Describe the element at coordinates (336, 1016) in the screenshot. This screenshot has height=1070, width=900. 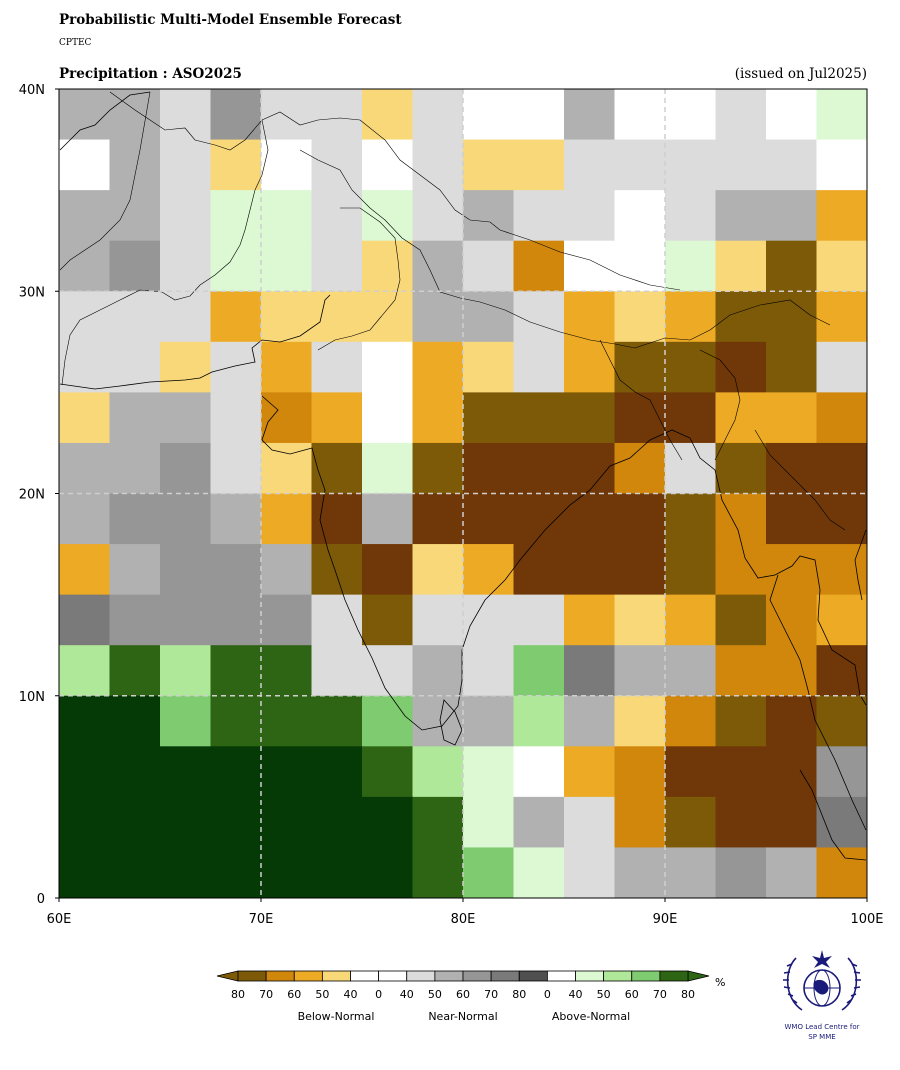
I see `colorbar-group-label: Below-Normal` at that location.